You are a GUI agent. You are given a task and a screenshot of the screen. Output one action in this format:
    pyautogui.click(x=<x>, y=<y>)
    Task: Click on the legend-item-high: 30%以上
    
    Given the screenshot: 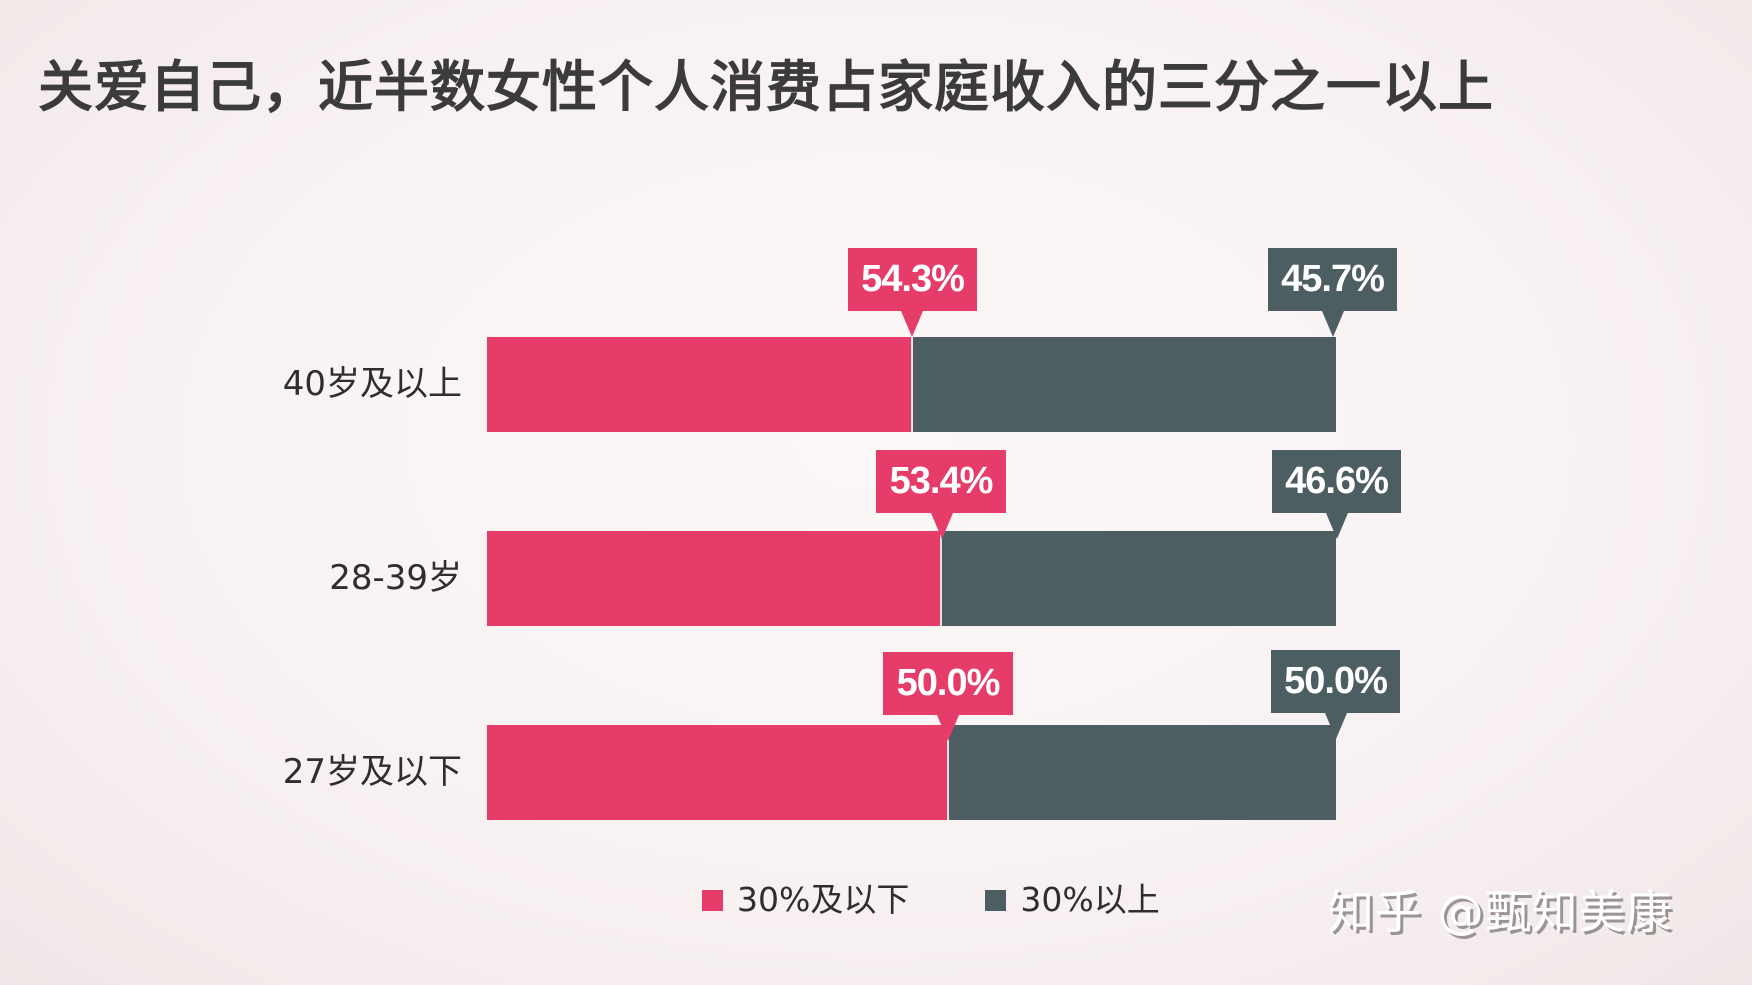 What is the action you would take?
    pyautogui.click(x=1072, y=900)
    